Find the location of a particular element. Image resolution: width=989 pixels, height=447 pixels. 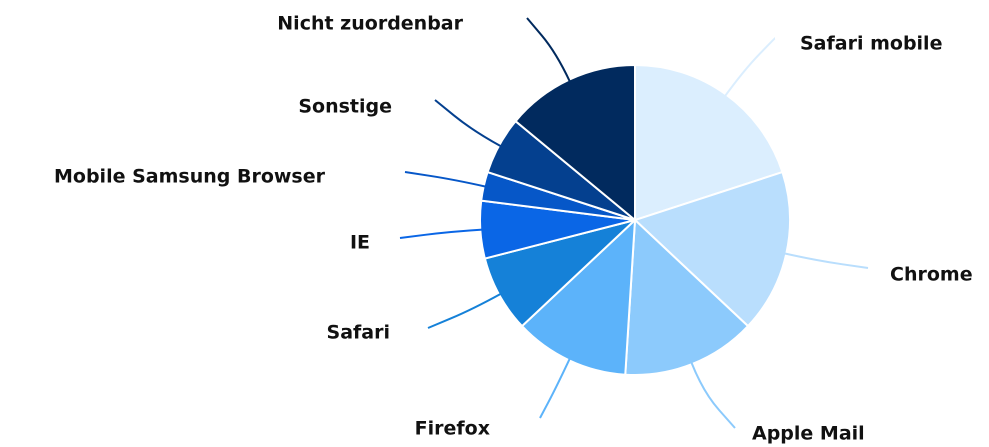

slice-label: Safari is located at coordinates (358, 333).